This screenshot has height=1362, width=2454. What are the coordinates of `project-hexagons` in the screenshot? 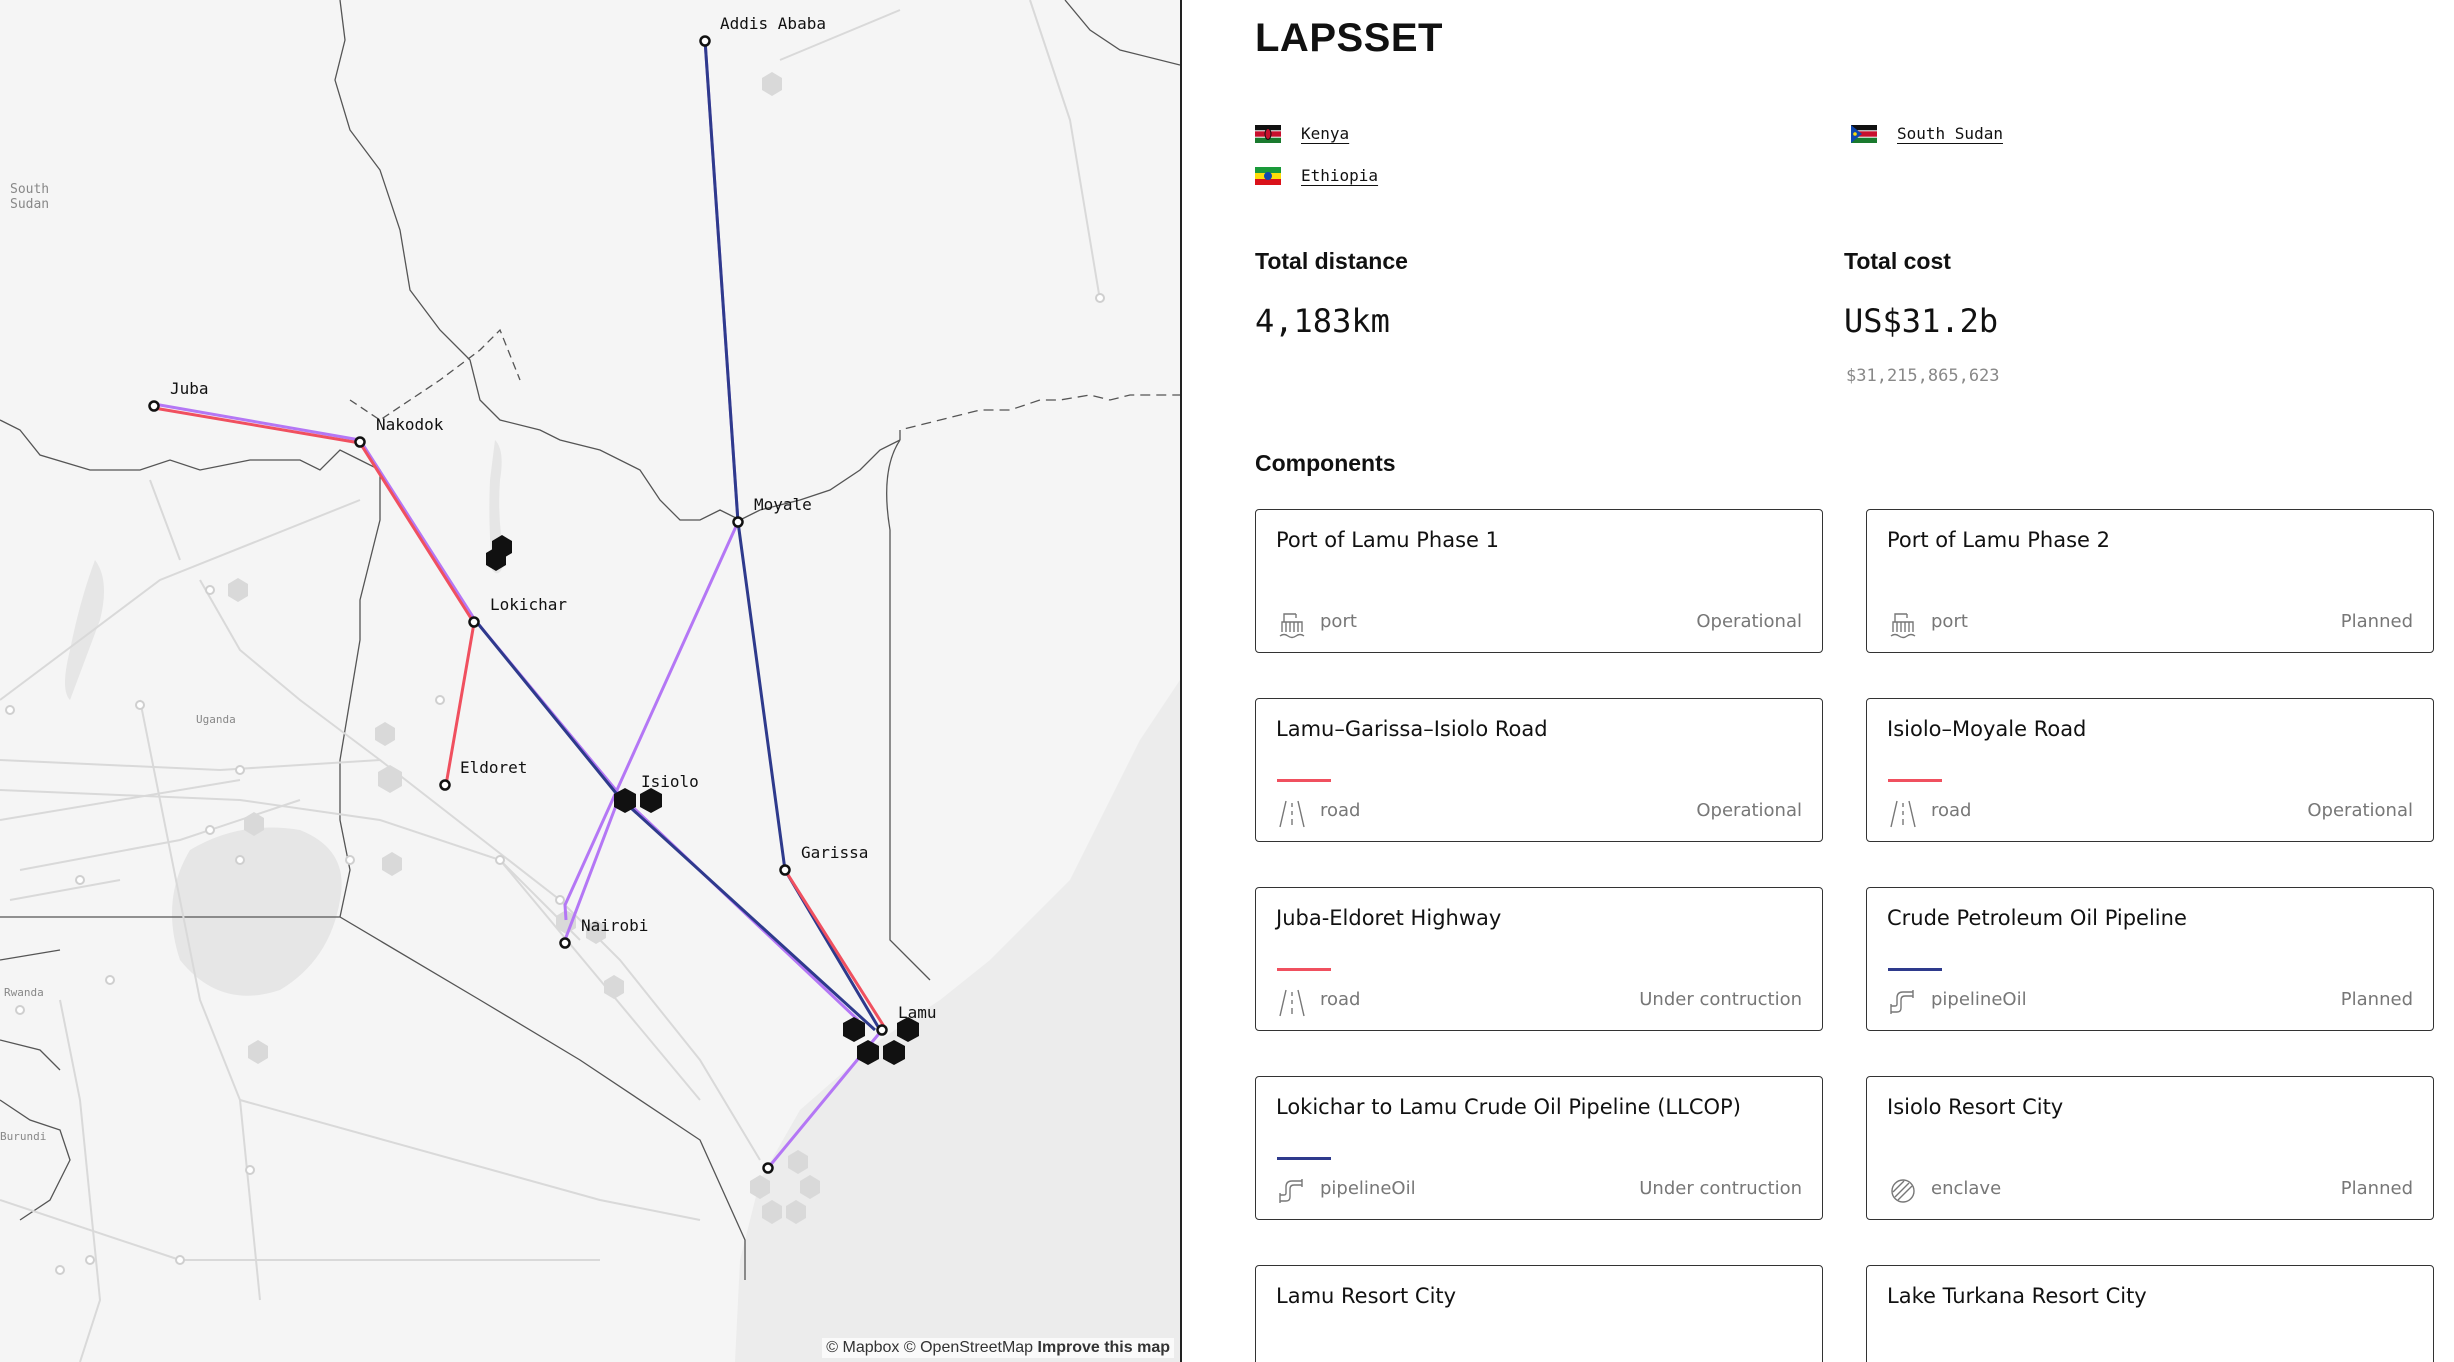 It's located at (702, 800).